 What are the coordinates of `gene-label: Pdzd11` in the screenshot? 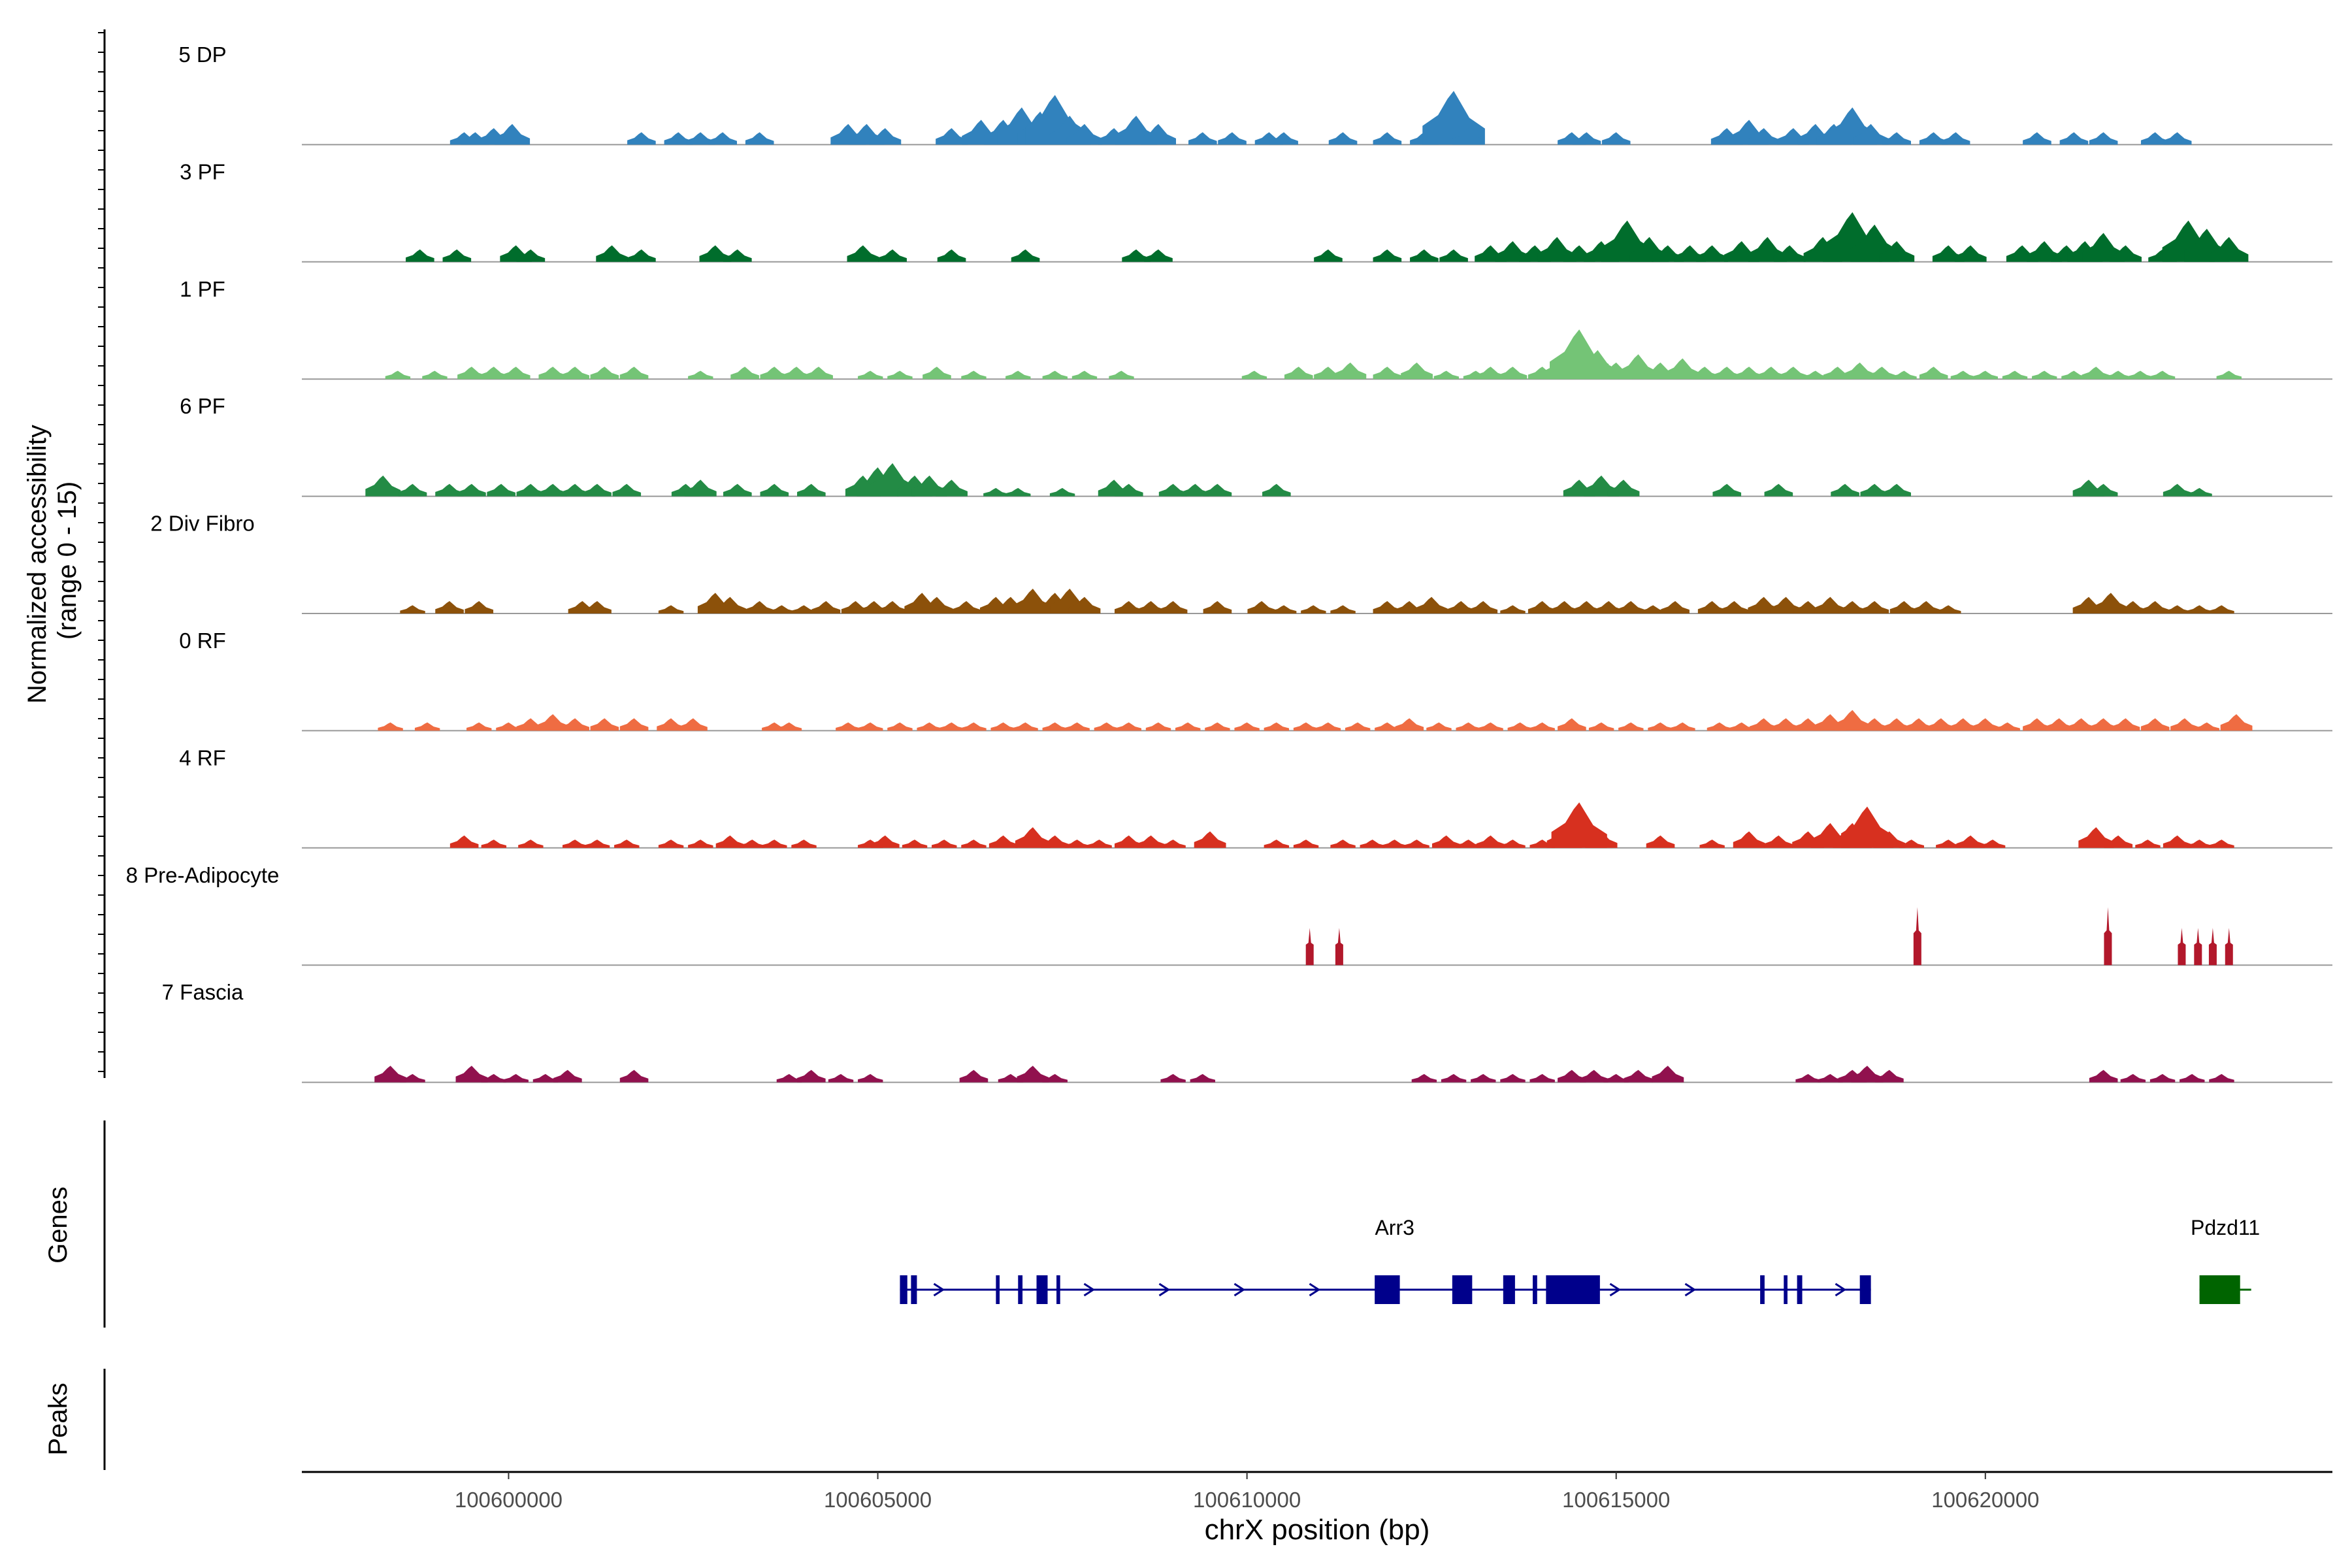 It's located at (2225, 1227).